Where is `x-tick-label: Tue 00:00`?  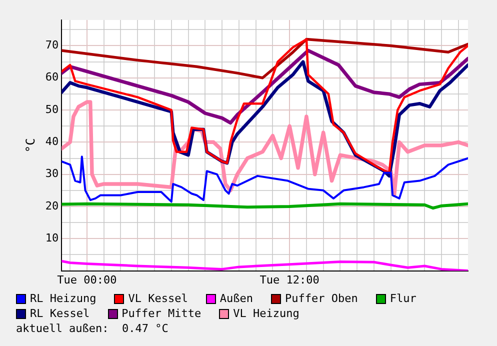
x-tick-label: Tue 00:00 is located at coordinates (87, 279).